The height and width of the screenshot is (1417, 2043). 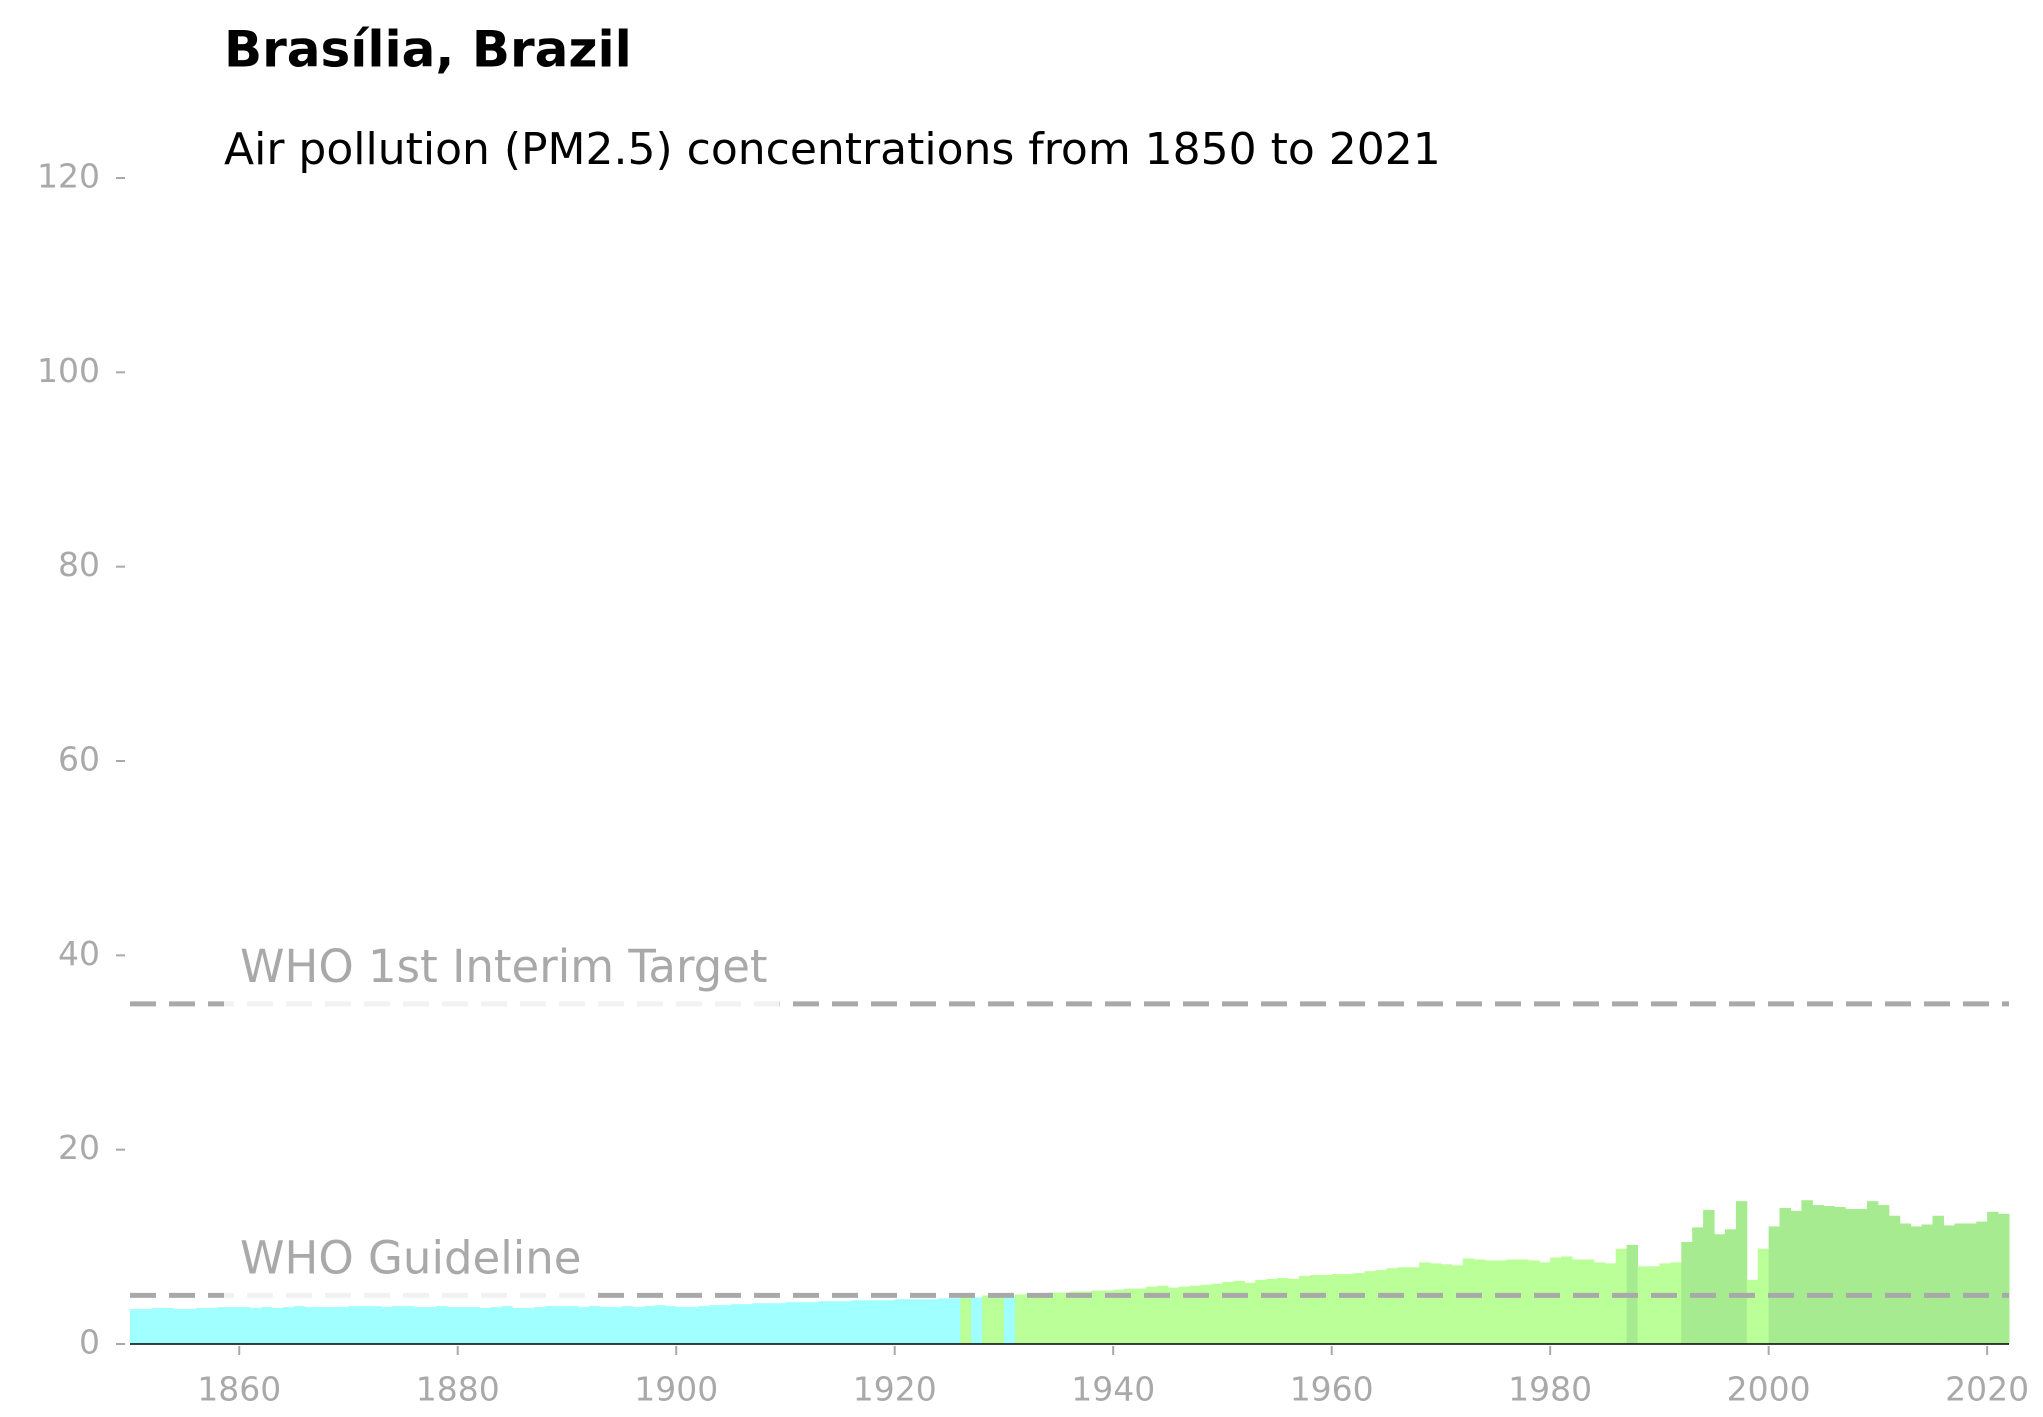 I want to click on y-tick-label: 120, so click(x=68, y=176).